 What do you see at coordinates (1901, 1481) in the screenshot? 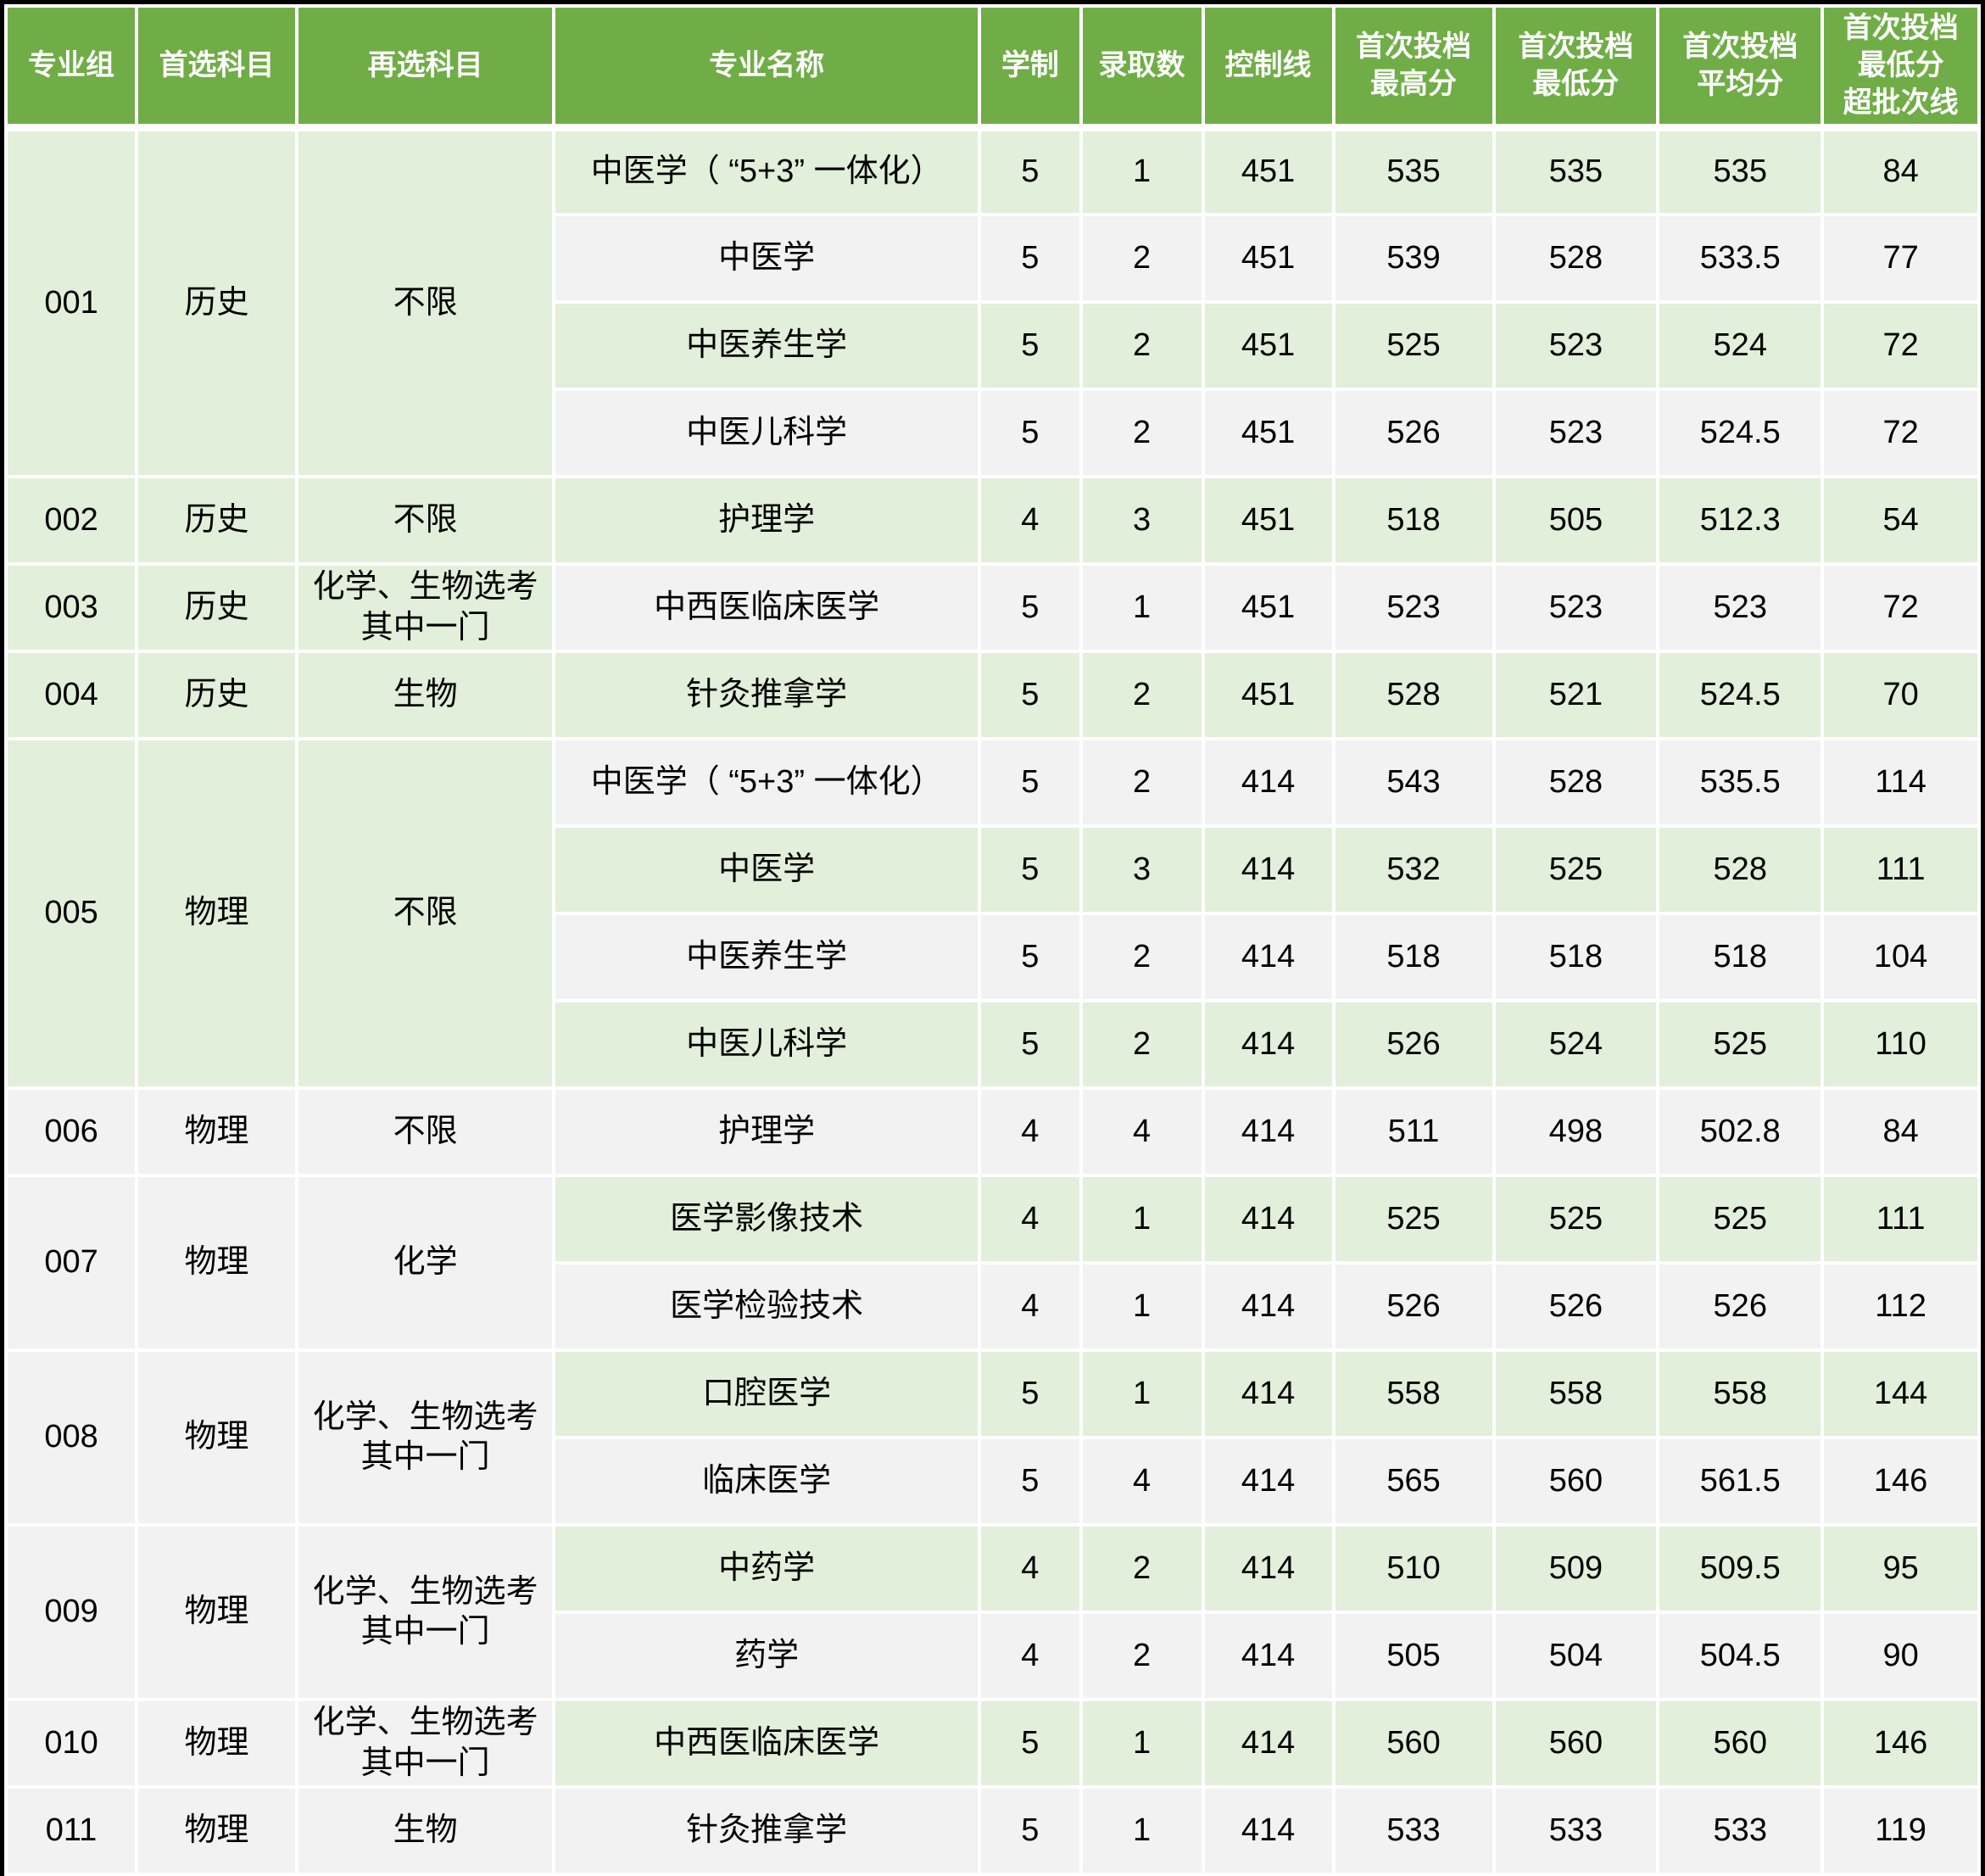
I see `cell-above-batch-line: 146` at bounding box center [1901, 1481].